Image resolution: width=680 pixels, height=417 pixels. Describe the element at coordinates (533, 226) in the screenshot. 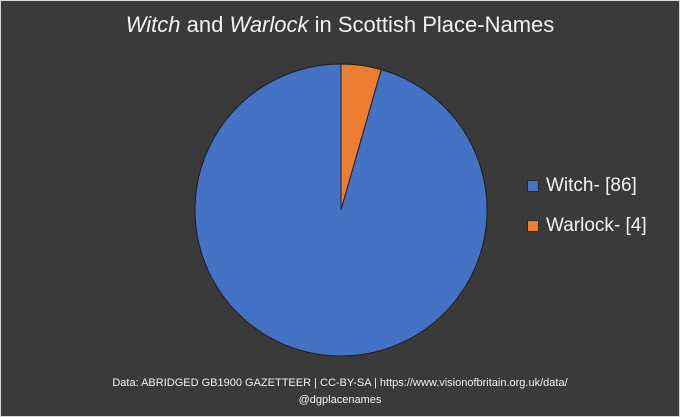

I see `legend-swatch-warlock` at that location.